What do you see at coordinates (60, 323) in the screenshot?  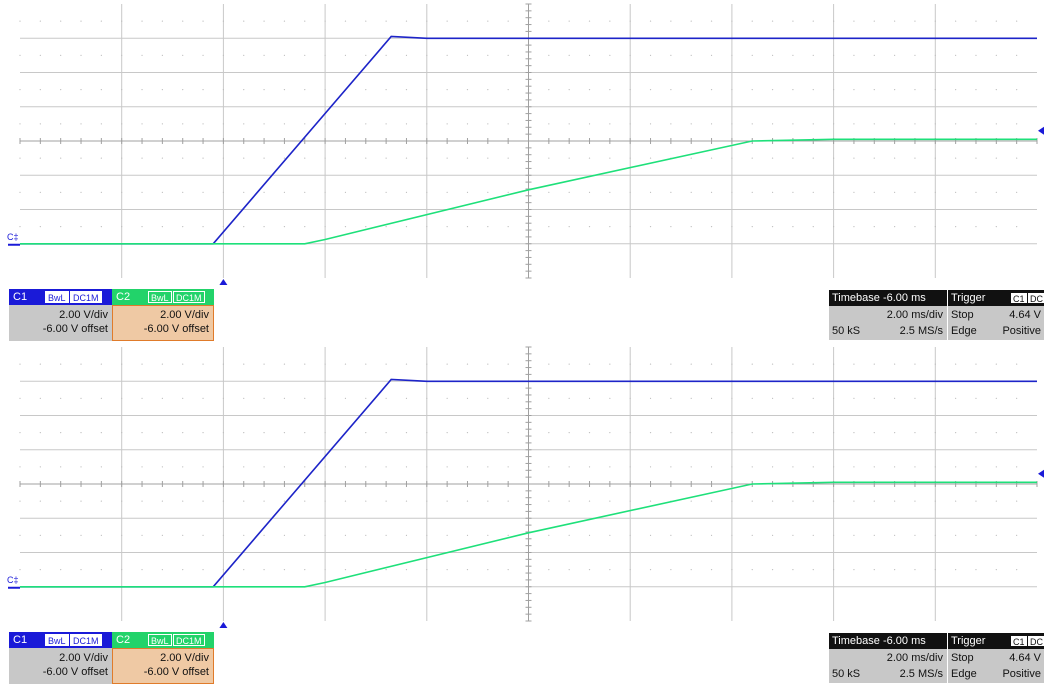 I see `channel-1-settings: 2.00 V/div -6.00 V offset` at bounding box center [60, 323].